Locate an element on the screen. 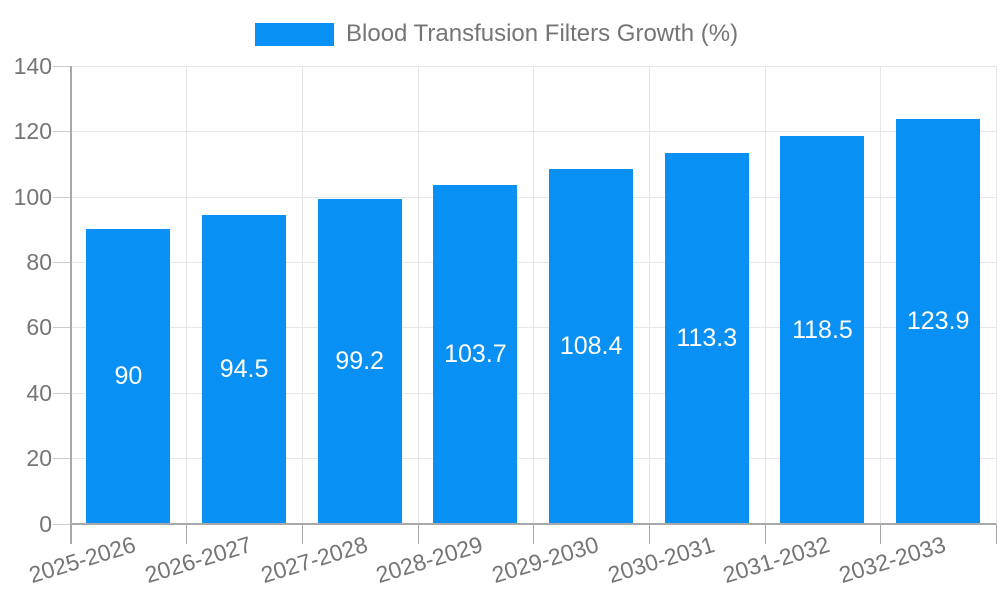  x-axis-label: 2029-2030 is located at coordinates (545, 560).